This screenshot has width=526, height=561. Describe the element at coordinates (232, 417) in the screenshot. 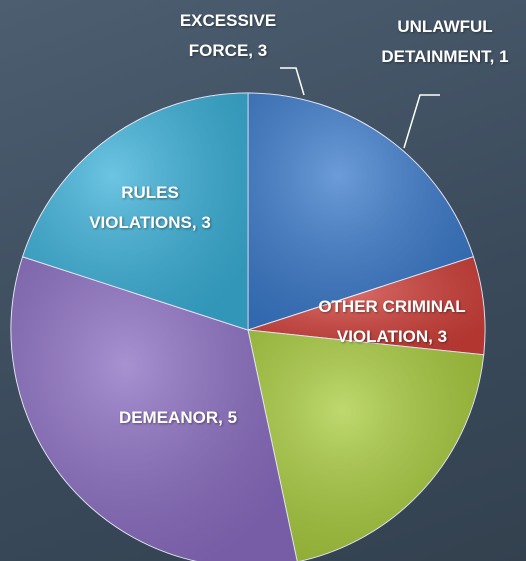

I see `label-value: 5` at that location.